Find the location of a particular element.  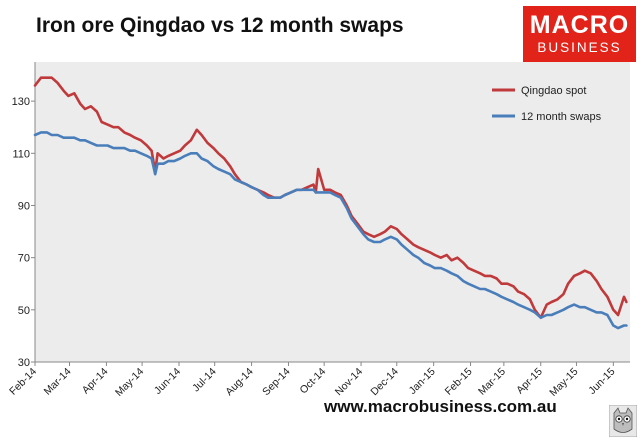

y-tick-label: 30 is located at coordinates (24, 363).